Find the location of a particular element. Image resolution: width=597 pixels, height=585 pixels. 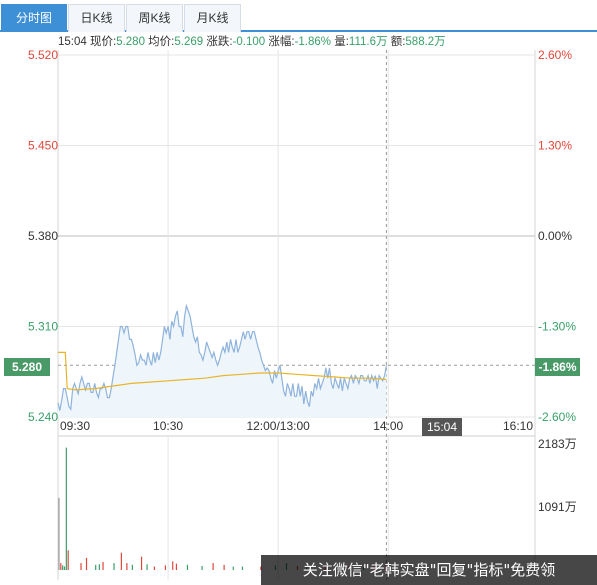

y-left-tick-label: 5.310 is located at coordinates (43, 327).